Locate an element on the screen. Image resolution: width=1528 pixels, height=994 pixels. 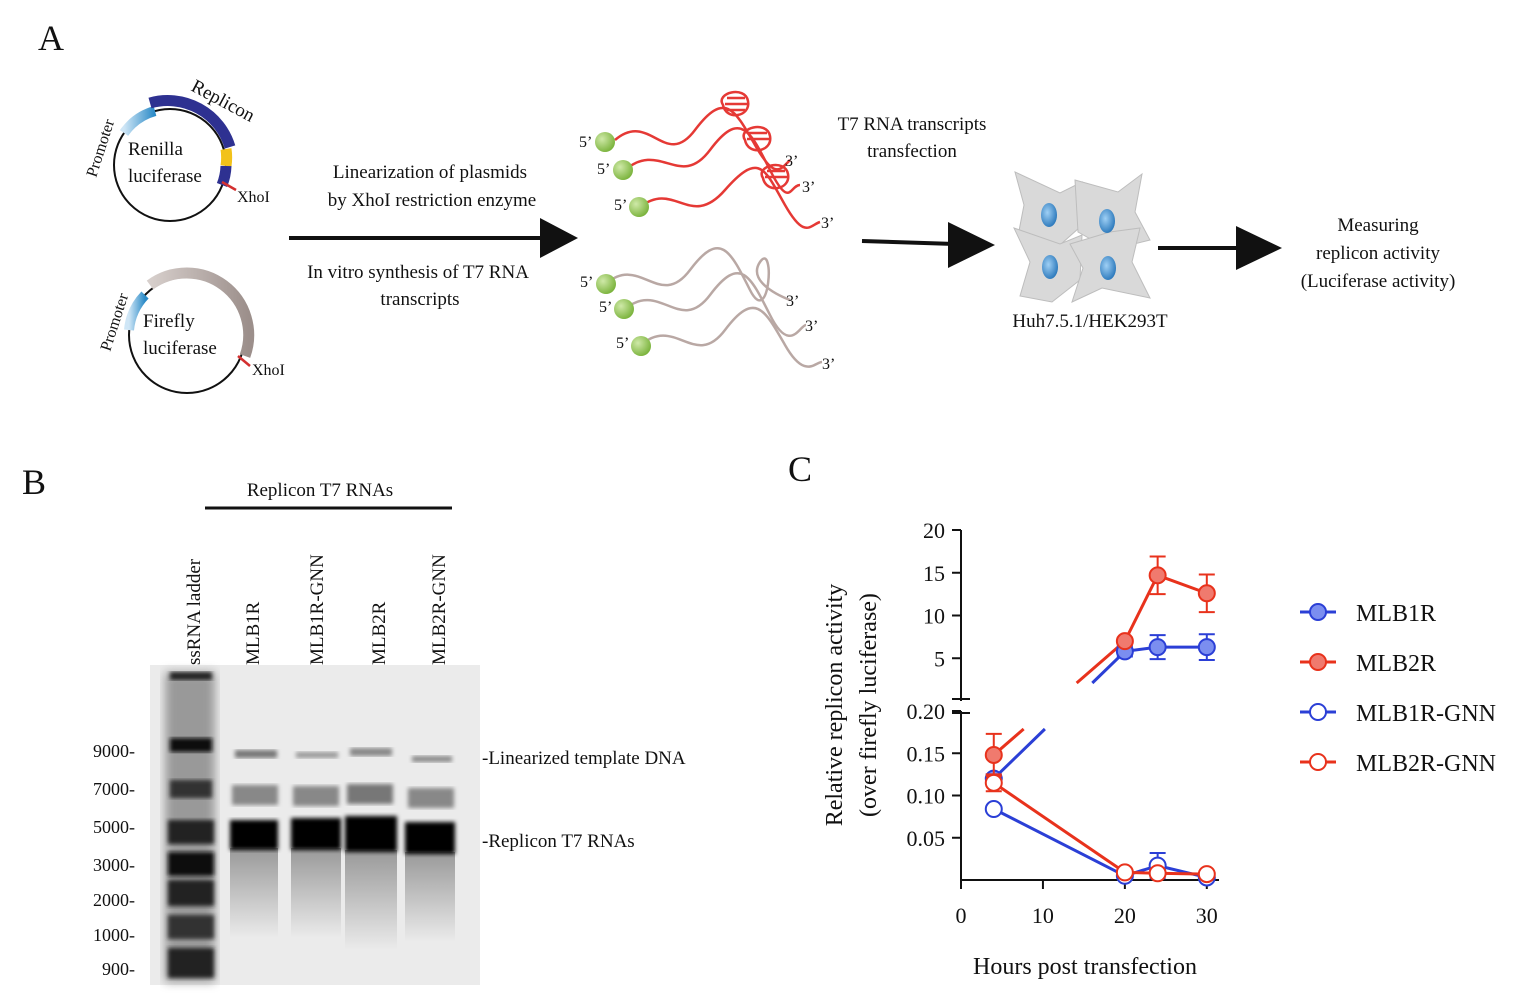
step2-line1: T7 RNA transcripts is located at coordinates (912, 124).